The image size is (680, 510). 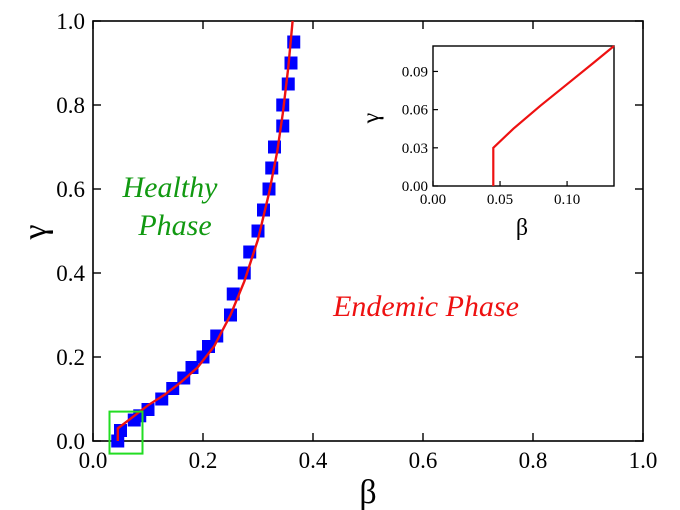 What do you see at coordinates (70, 105) in the screenshot?
I see `main-y-tick-label: 0.8` at bounding box center [70, 105].